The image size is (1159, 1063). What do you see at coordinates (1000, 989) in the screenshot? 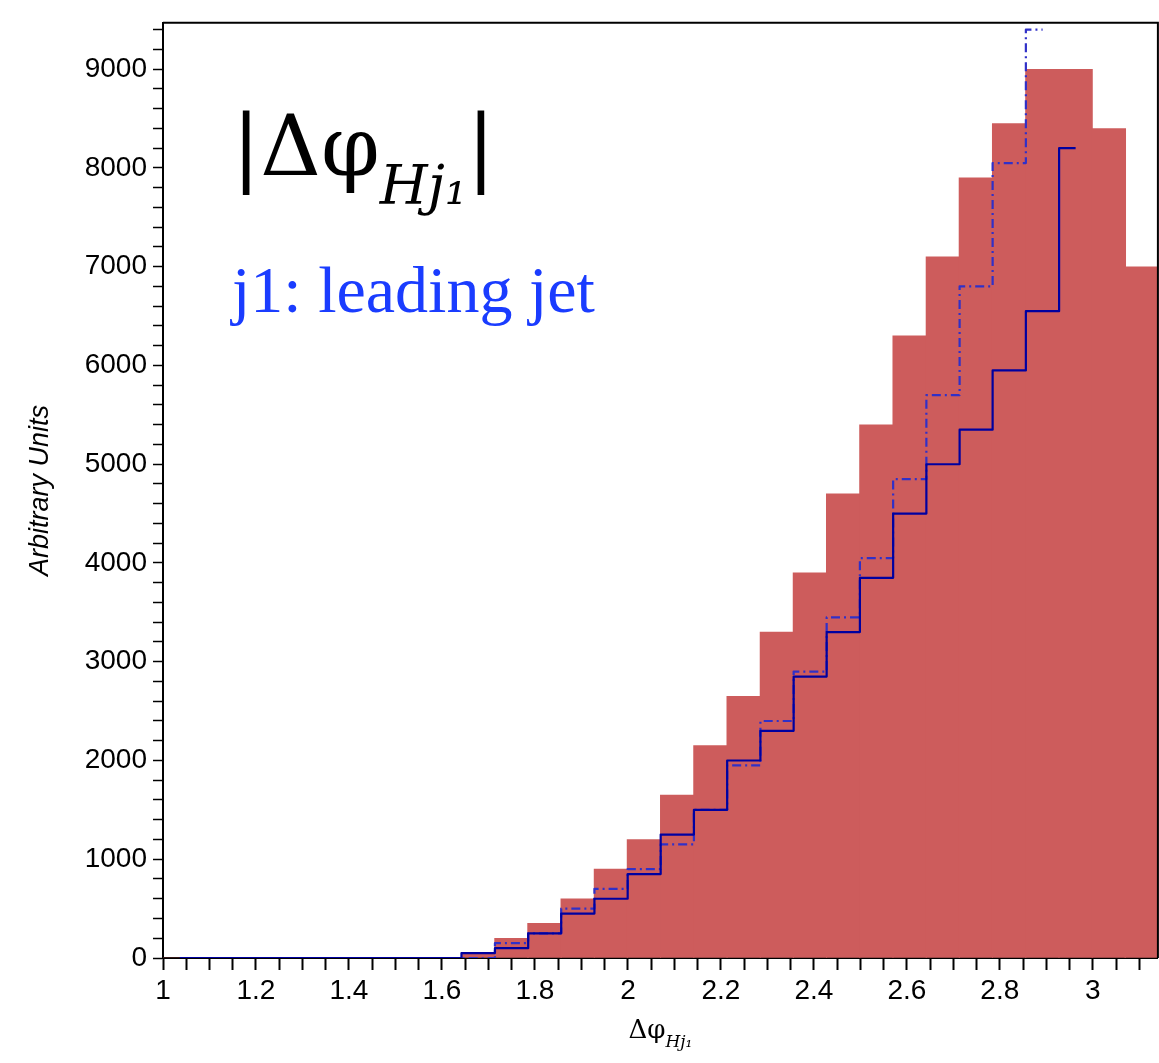
I see `x-tick-label: 2.8` at bounding box center [1000, 989].